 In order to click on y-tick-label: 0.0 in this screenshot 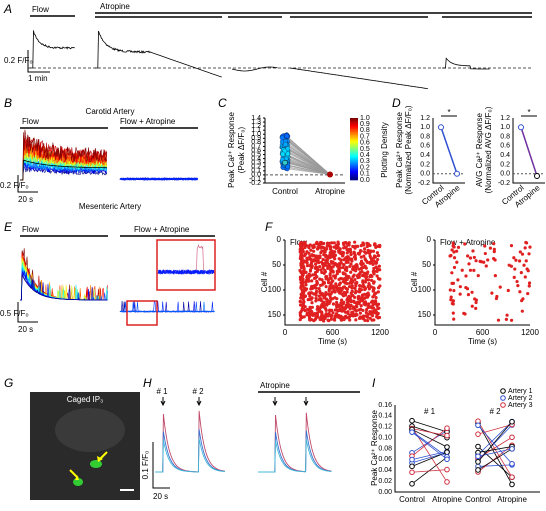, I will do `click(256, 175)`.